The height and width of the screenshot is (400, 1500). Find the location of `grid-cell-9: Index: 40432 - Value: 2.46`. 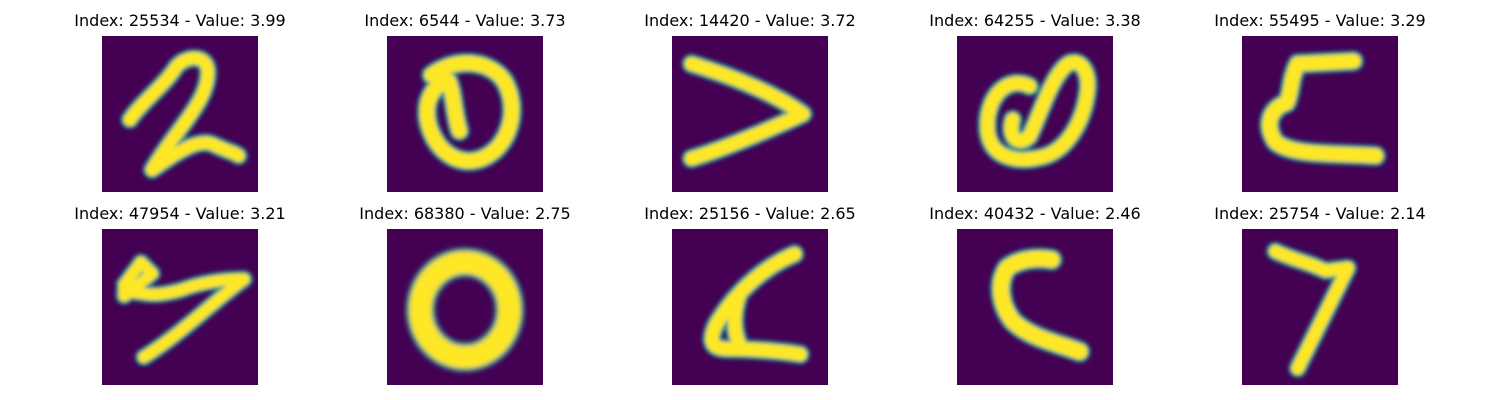

grid-cell-9: Index: 40432 - Value: 2.46 is located at coordinates (1035, 289).